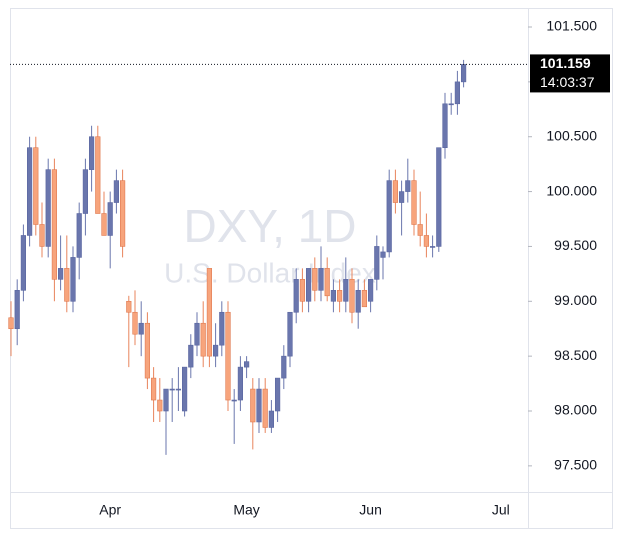 The width and height of the screenshot is (623, 547). I want to click on x-tick-label: Jun, so click(370, 510).